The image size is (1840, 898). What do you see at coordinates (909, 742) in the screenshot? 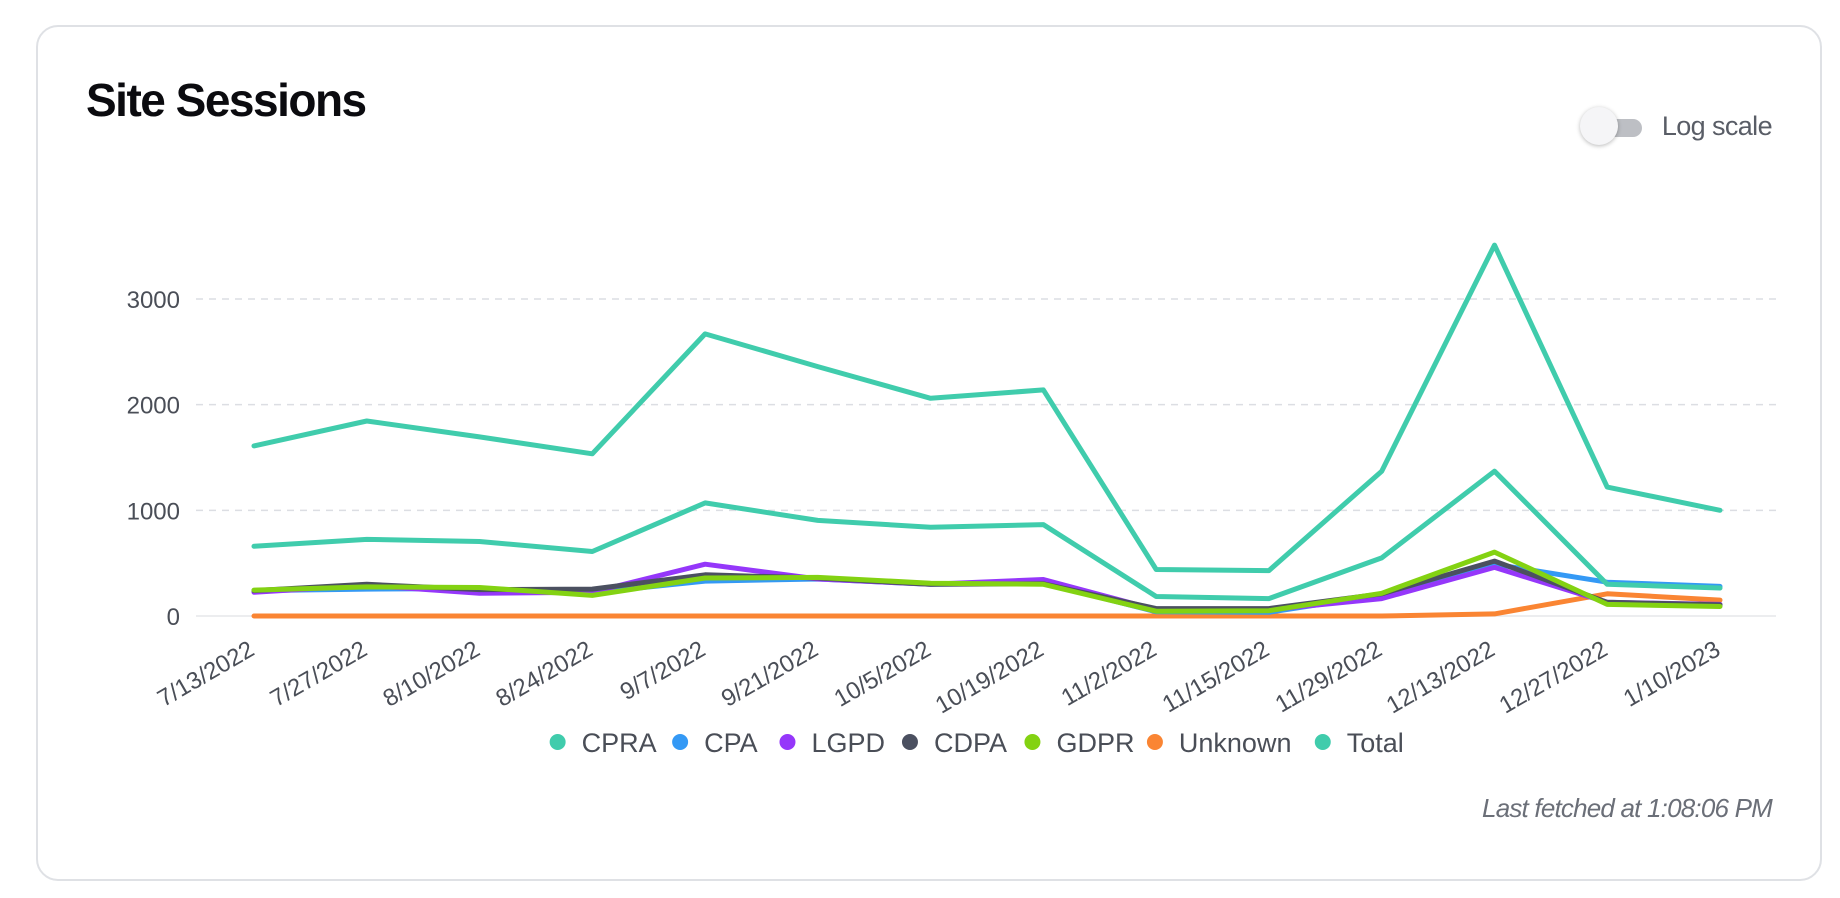
I see `legend-marker-cdpa` at bounding box center [909, 742].